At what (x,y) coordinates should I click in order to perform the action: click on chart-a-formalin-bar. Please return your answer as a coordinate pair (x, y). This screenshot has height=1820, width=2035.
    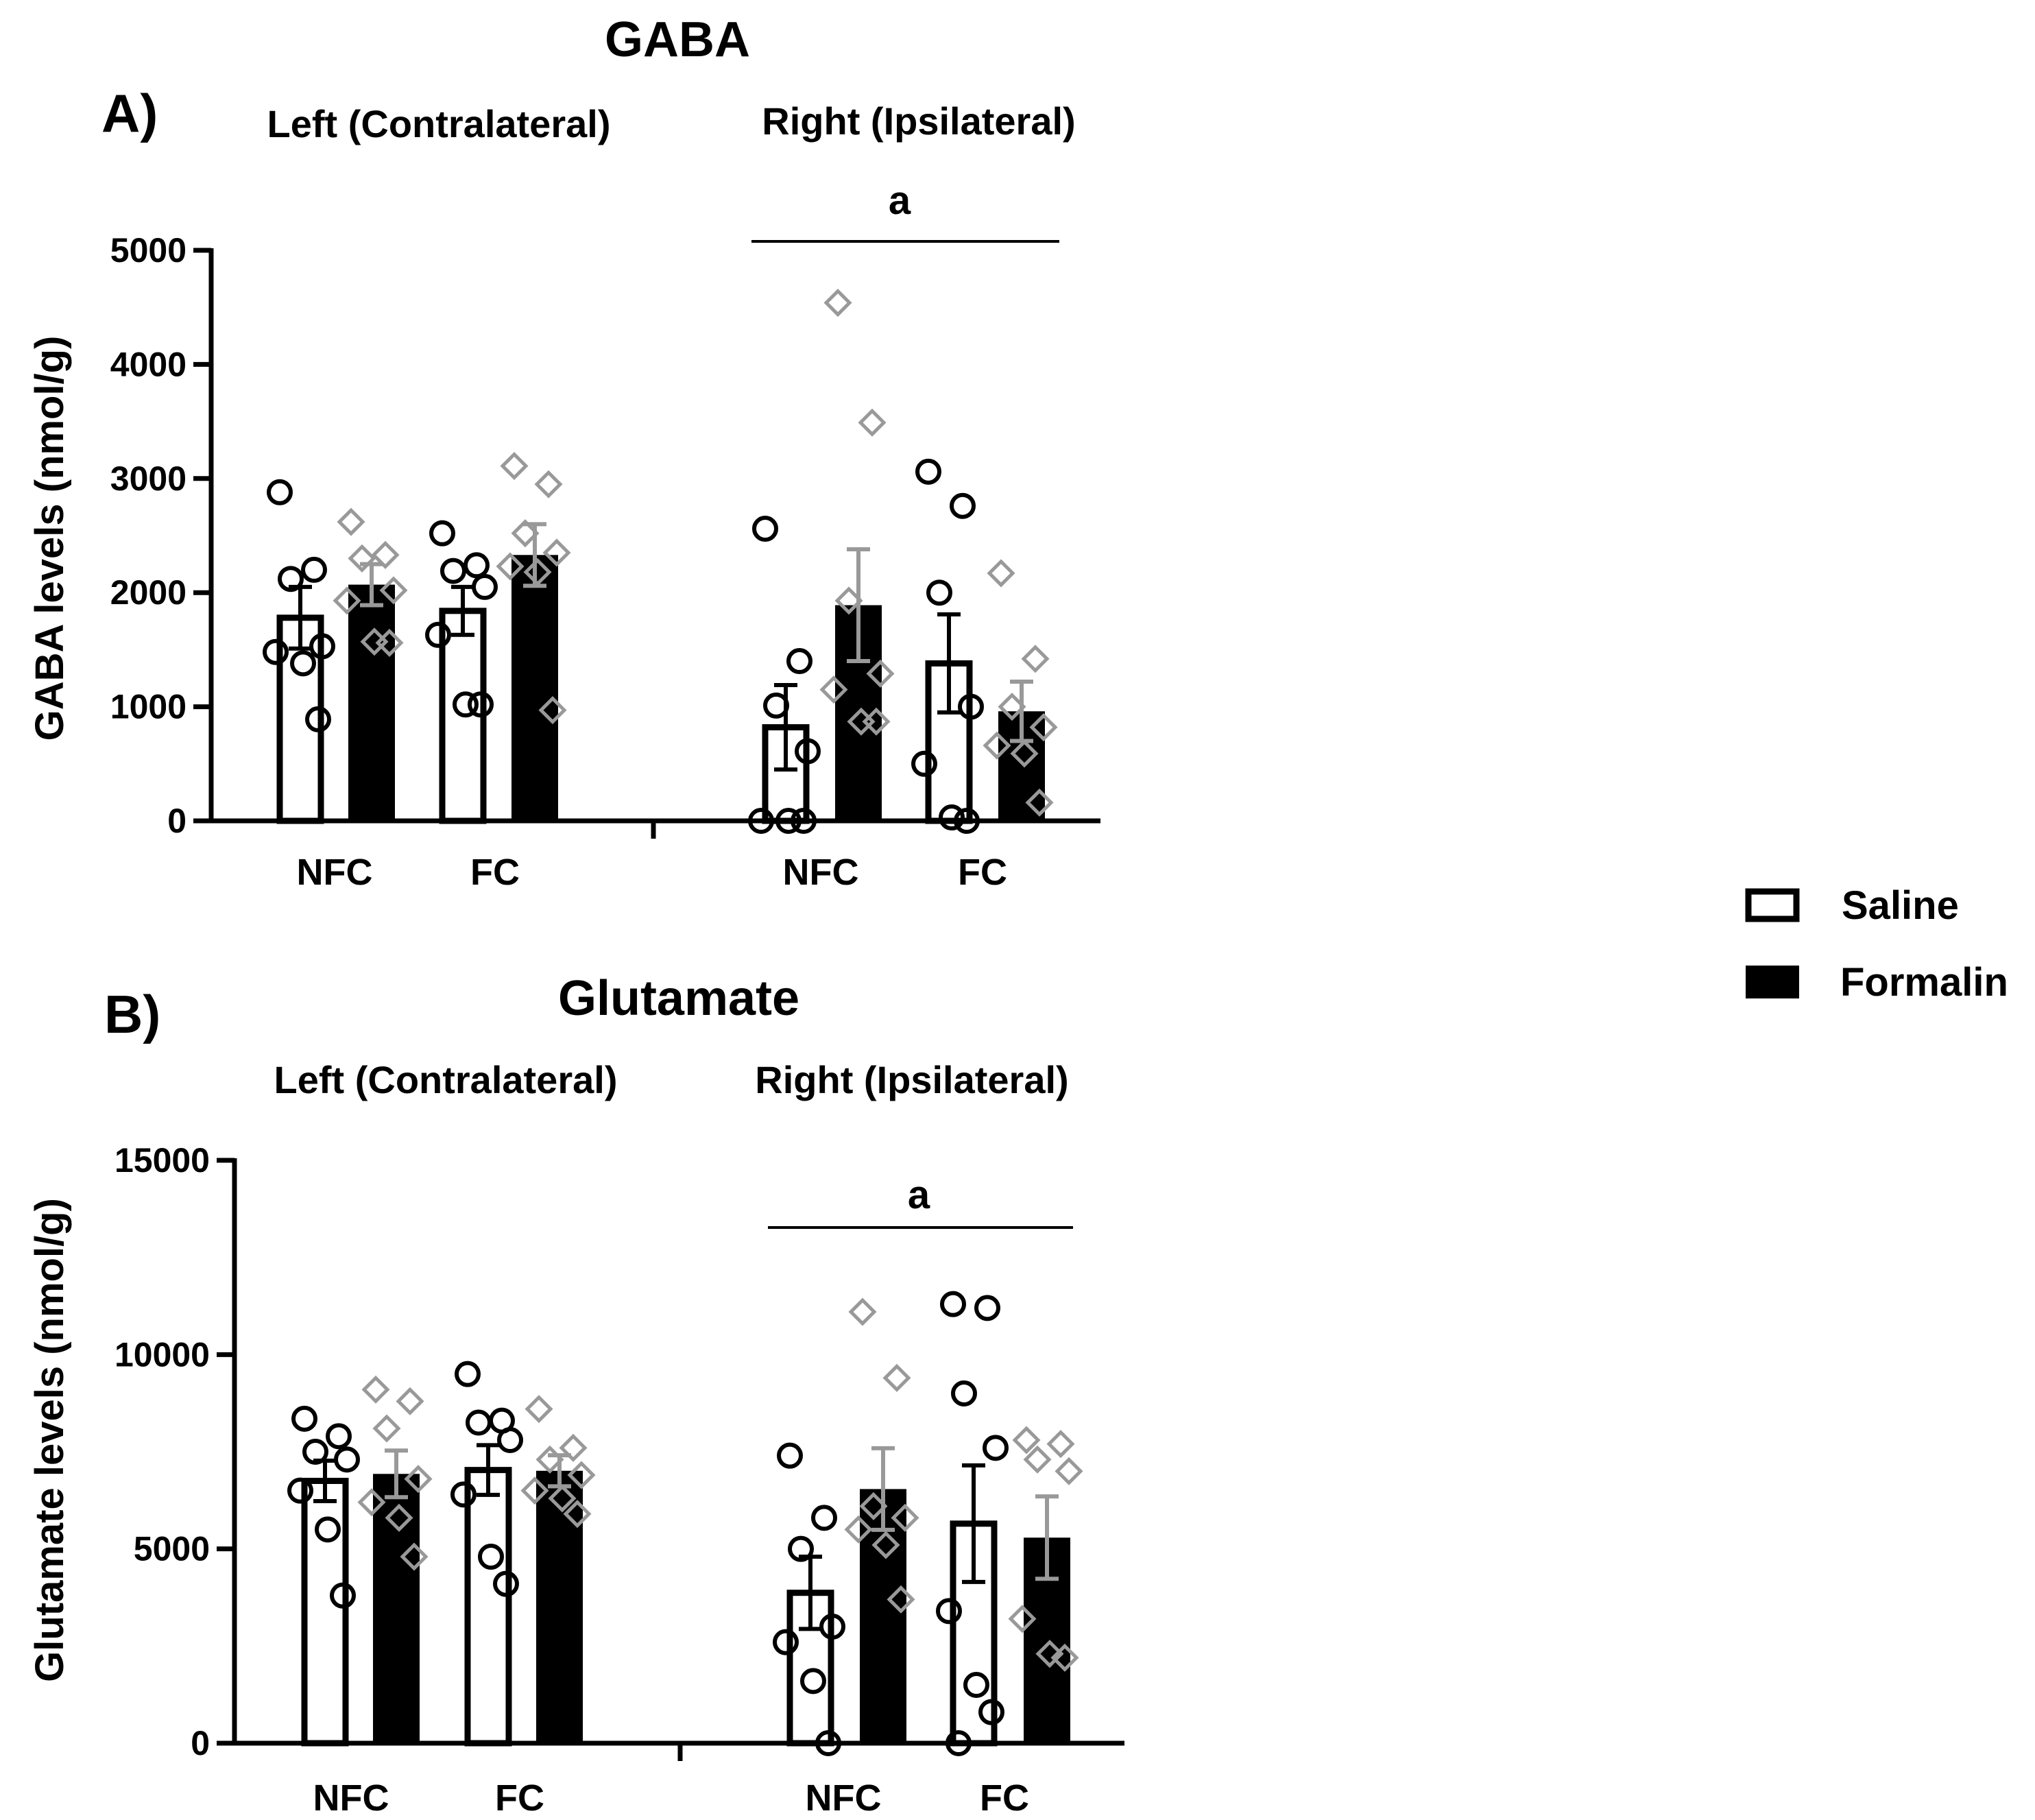
    Looking at the image, I should click on (534, 688).